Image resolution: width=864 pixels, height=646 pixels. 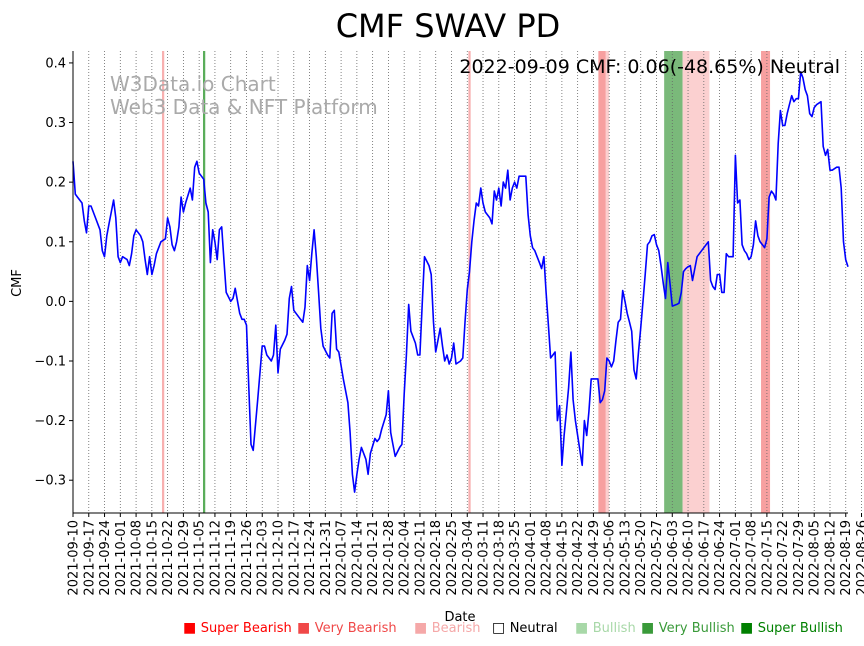 I want to click on watermark-line-2: Web3 Data & NFT Platform, so click(x=244, y=107).